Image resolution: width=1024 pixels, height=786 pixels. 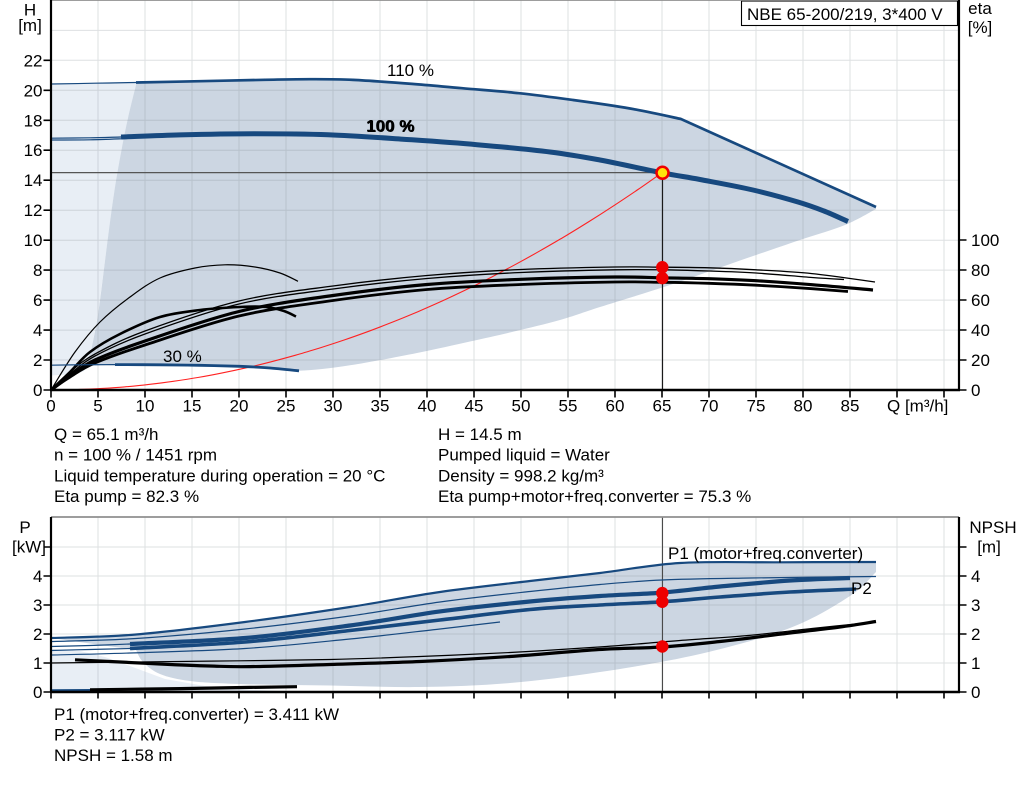 I want to click on svg-text: 14, so click(x=33, y=180).